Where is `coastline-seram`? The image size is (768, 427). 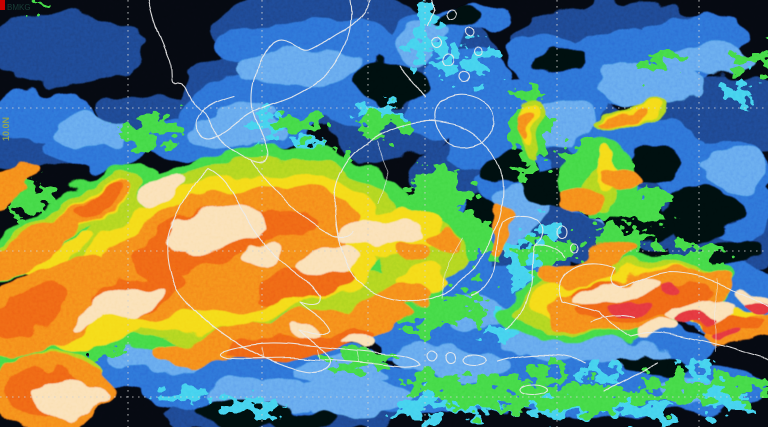
coastline-seram is located at coordinates (614, 319).